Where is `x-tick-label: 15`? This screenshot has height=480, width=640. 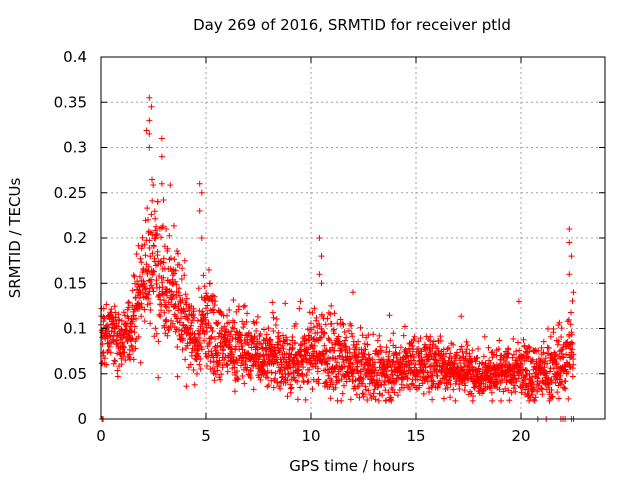 x-tick-label: 15 is located at coordinates (415, 436).